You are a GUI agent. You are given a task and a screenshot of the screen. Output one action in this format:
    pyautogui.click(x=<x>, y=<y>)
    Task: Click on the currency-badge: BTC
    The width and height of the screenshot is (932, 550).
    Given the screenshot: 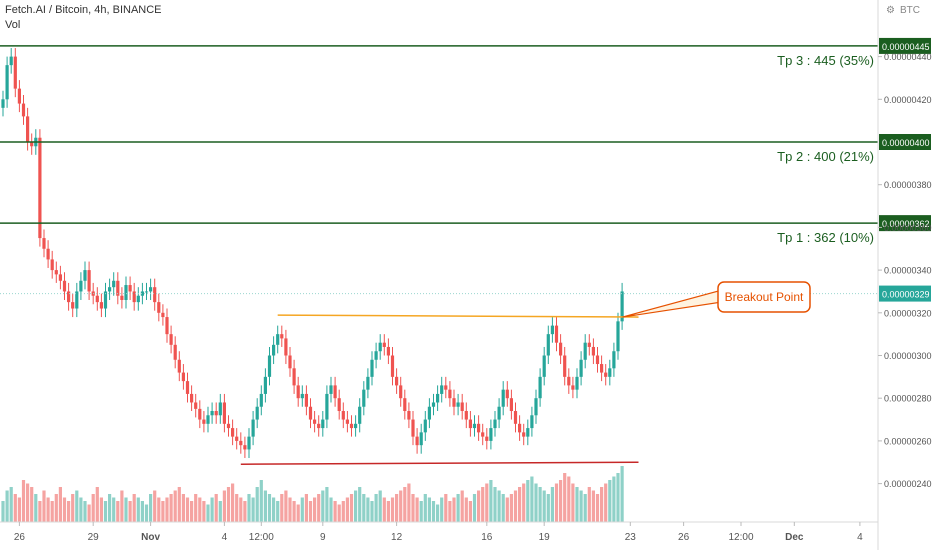 What is the action you would take?
    pyautogui.click(x=910, y=10)
    